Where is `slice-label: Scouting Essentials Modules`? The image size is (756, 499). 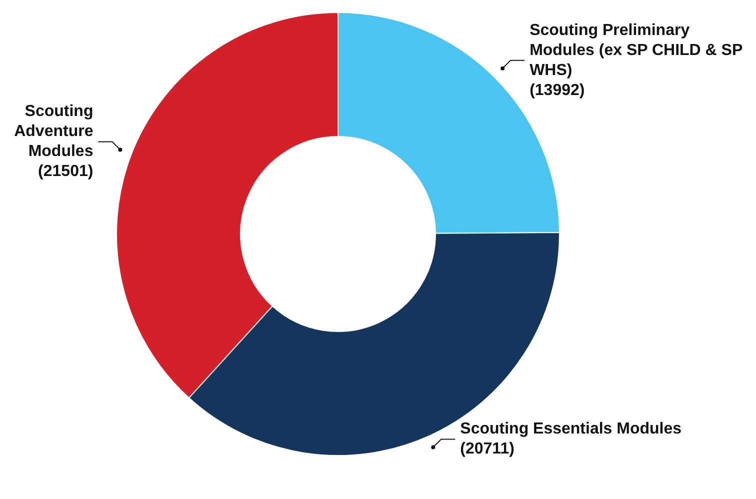
slice-label: Scouting Essentials Modules is located at coordinates (571, 429).